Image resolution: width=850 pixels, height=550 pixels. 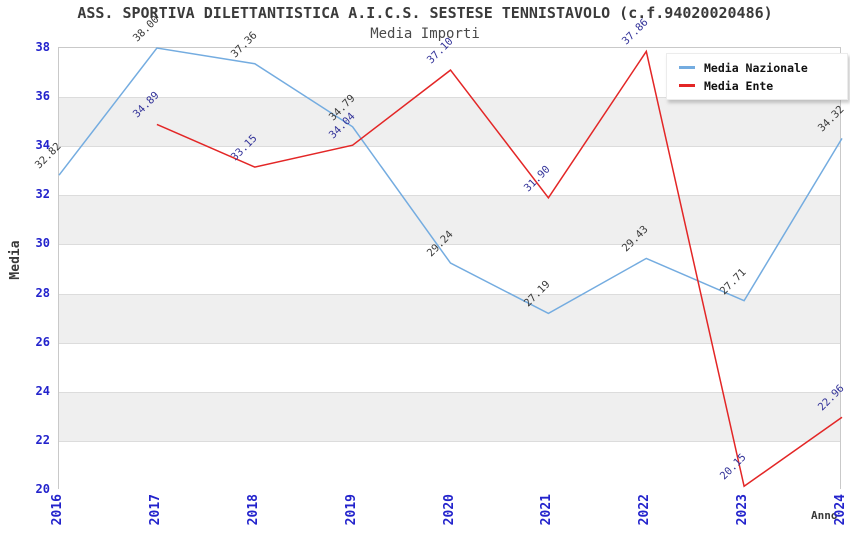 What do you see at coordinates (42, 439) in the screenshot?
I see `y-tick-label: 22` at bounding box center [42, 439].